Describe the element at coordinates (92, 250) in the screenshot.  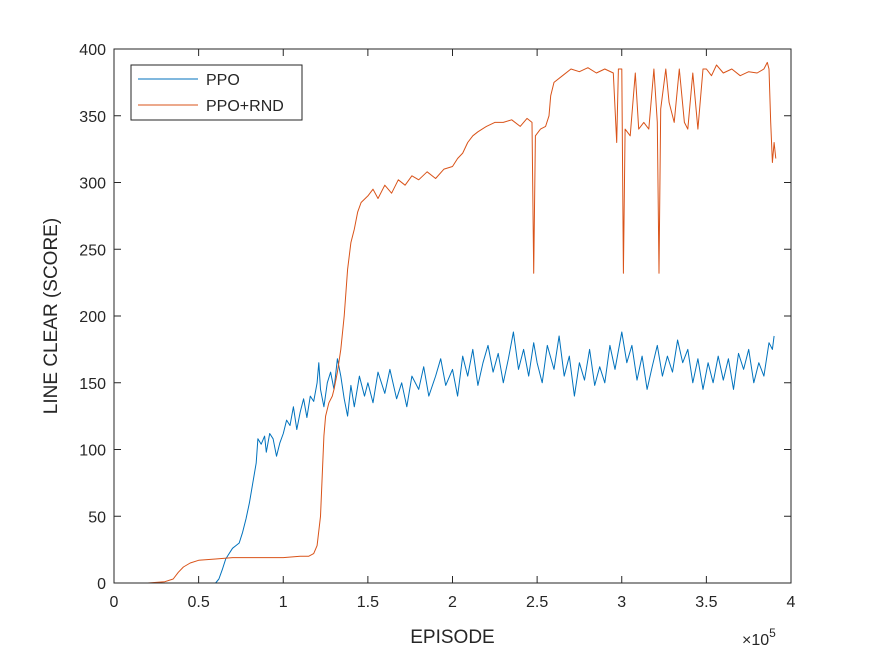
I see `y-tick-label: 250` at that location.